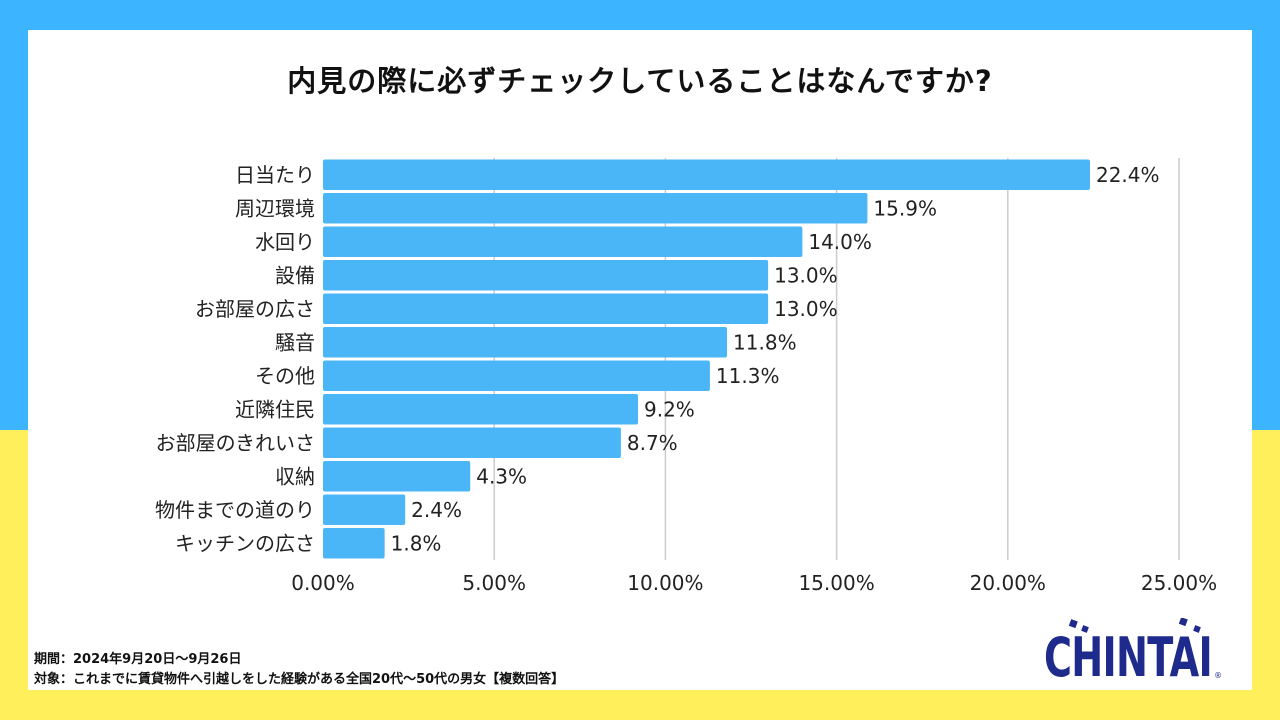 The height and width of the screenshot is (720, 1280). Describe the element at coordinates (323, 583) in the screenshot. I see `x-tick-label: 0.00%` at that location.